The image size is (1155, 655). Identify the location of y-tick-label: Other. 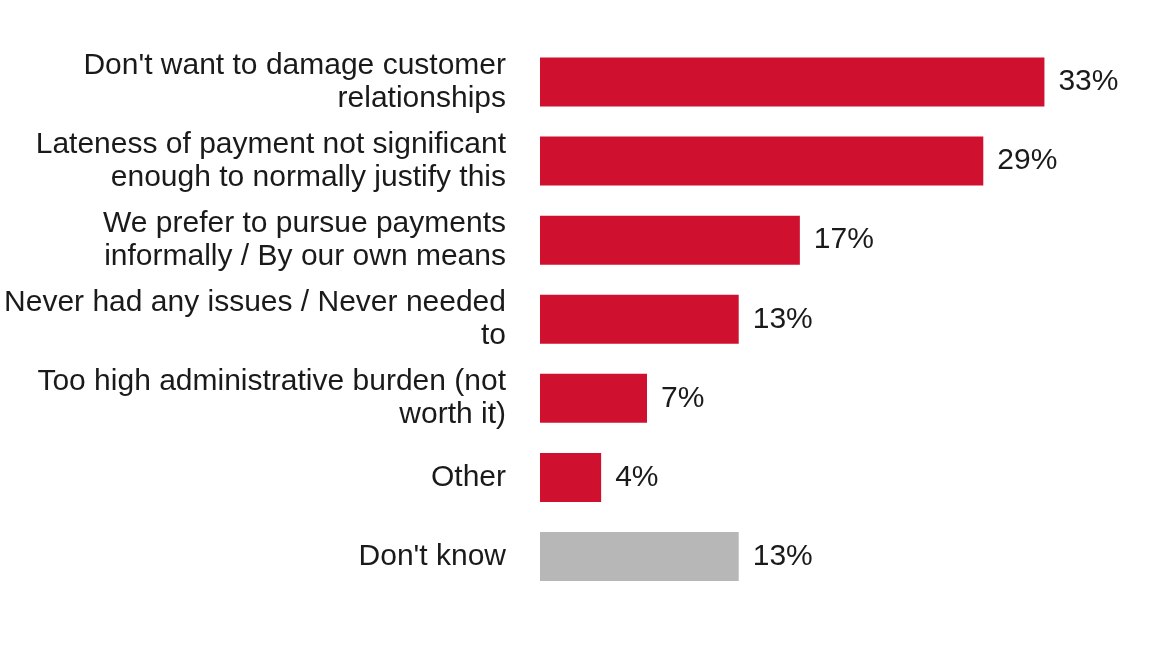
(468, 475).